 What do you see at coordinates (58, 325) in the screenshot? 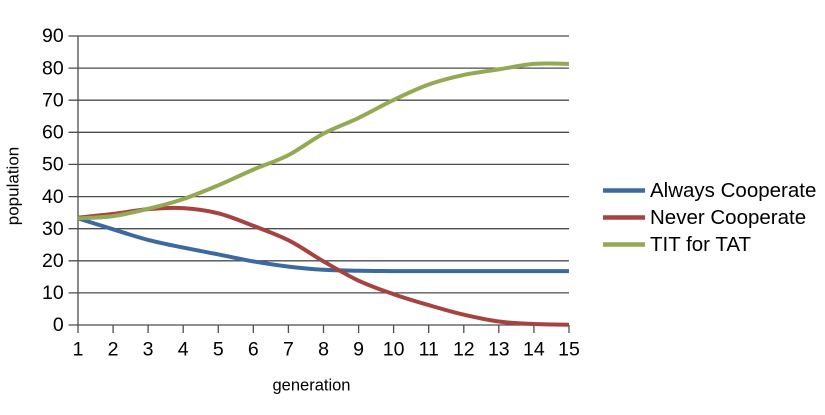
I see `svg-text: 0` at bounding box center [58, 325].